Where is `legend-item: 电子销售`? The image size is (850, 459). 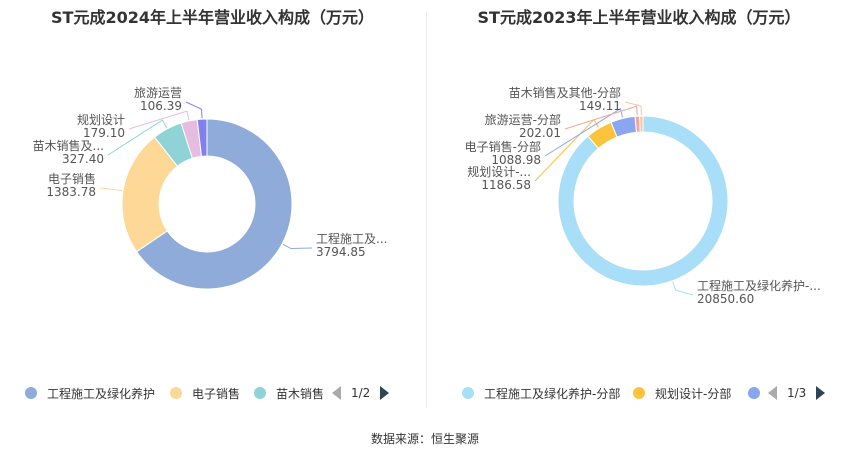 legend-item: 电子销售 is located at coordinates (205, 393).